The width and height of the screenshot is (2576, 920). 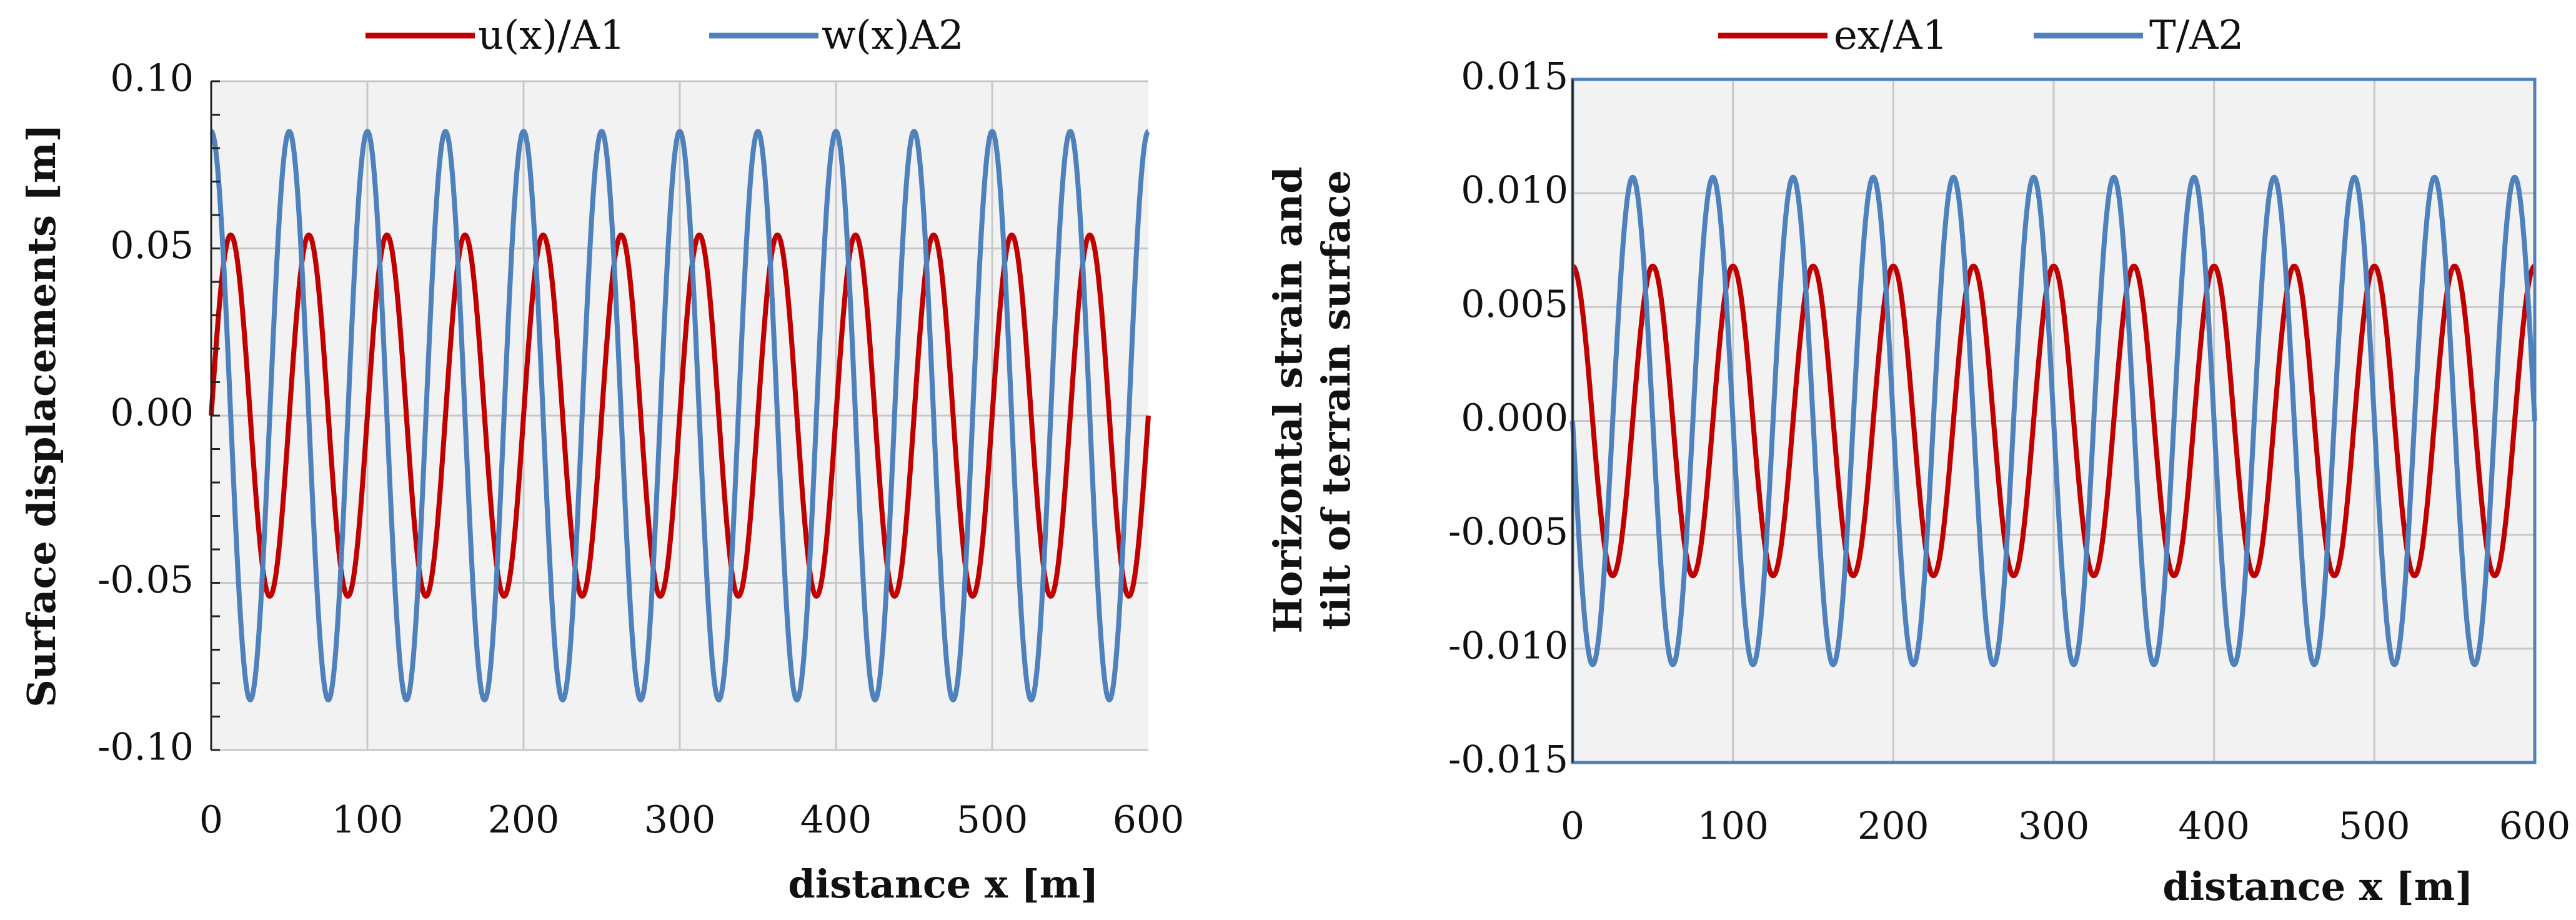 I want to click on y-axis-title-line-2: tilt of terrain surface, so click(x=1336, y=400).